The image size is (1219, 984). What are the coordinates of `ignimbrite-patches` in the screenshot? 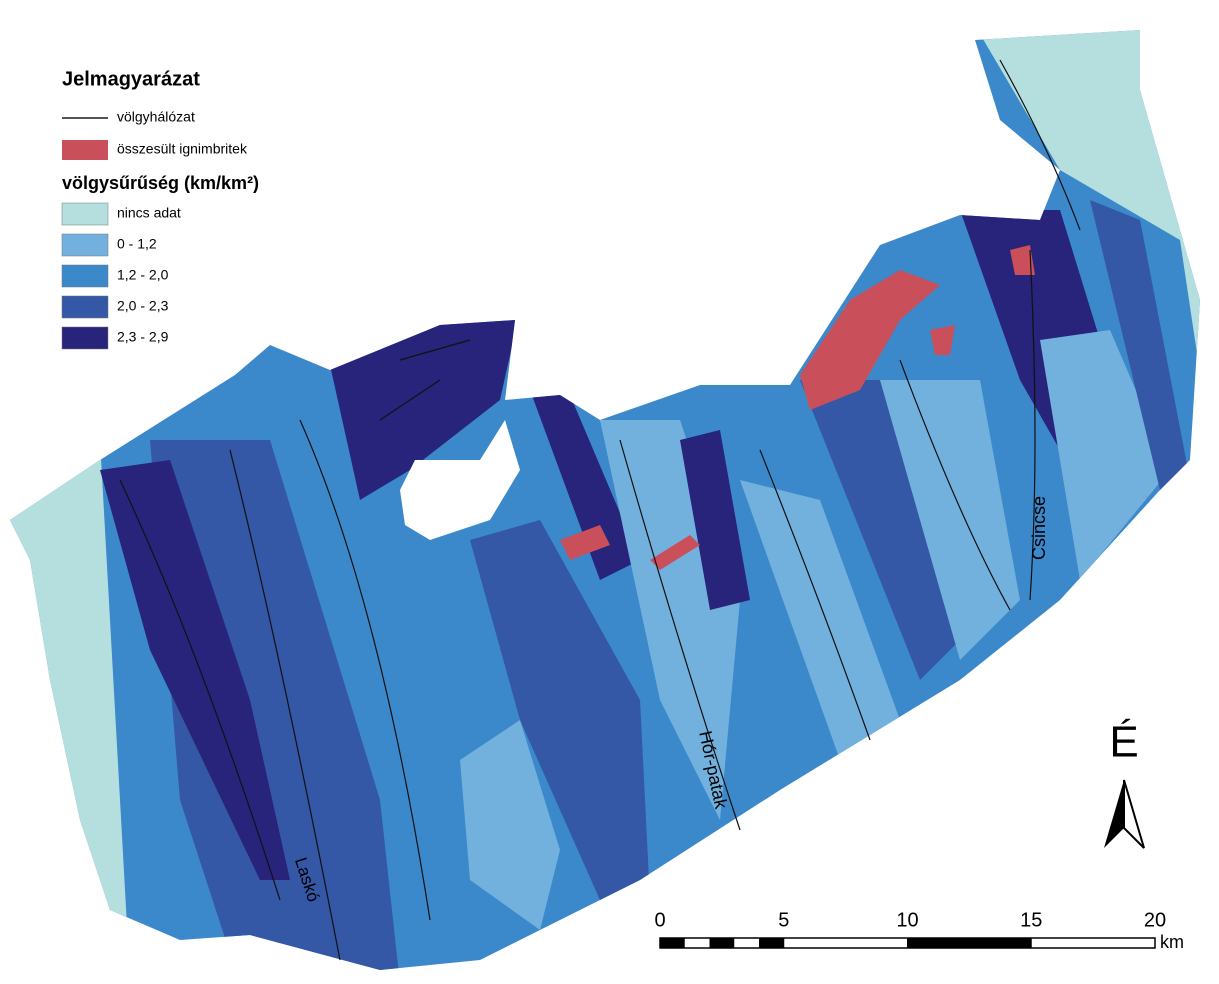 It's located at (797, 407).